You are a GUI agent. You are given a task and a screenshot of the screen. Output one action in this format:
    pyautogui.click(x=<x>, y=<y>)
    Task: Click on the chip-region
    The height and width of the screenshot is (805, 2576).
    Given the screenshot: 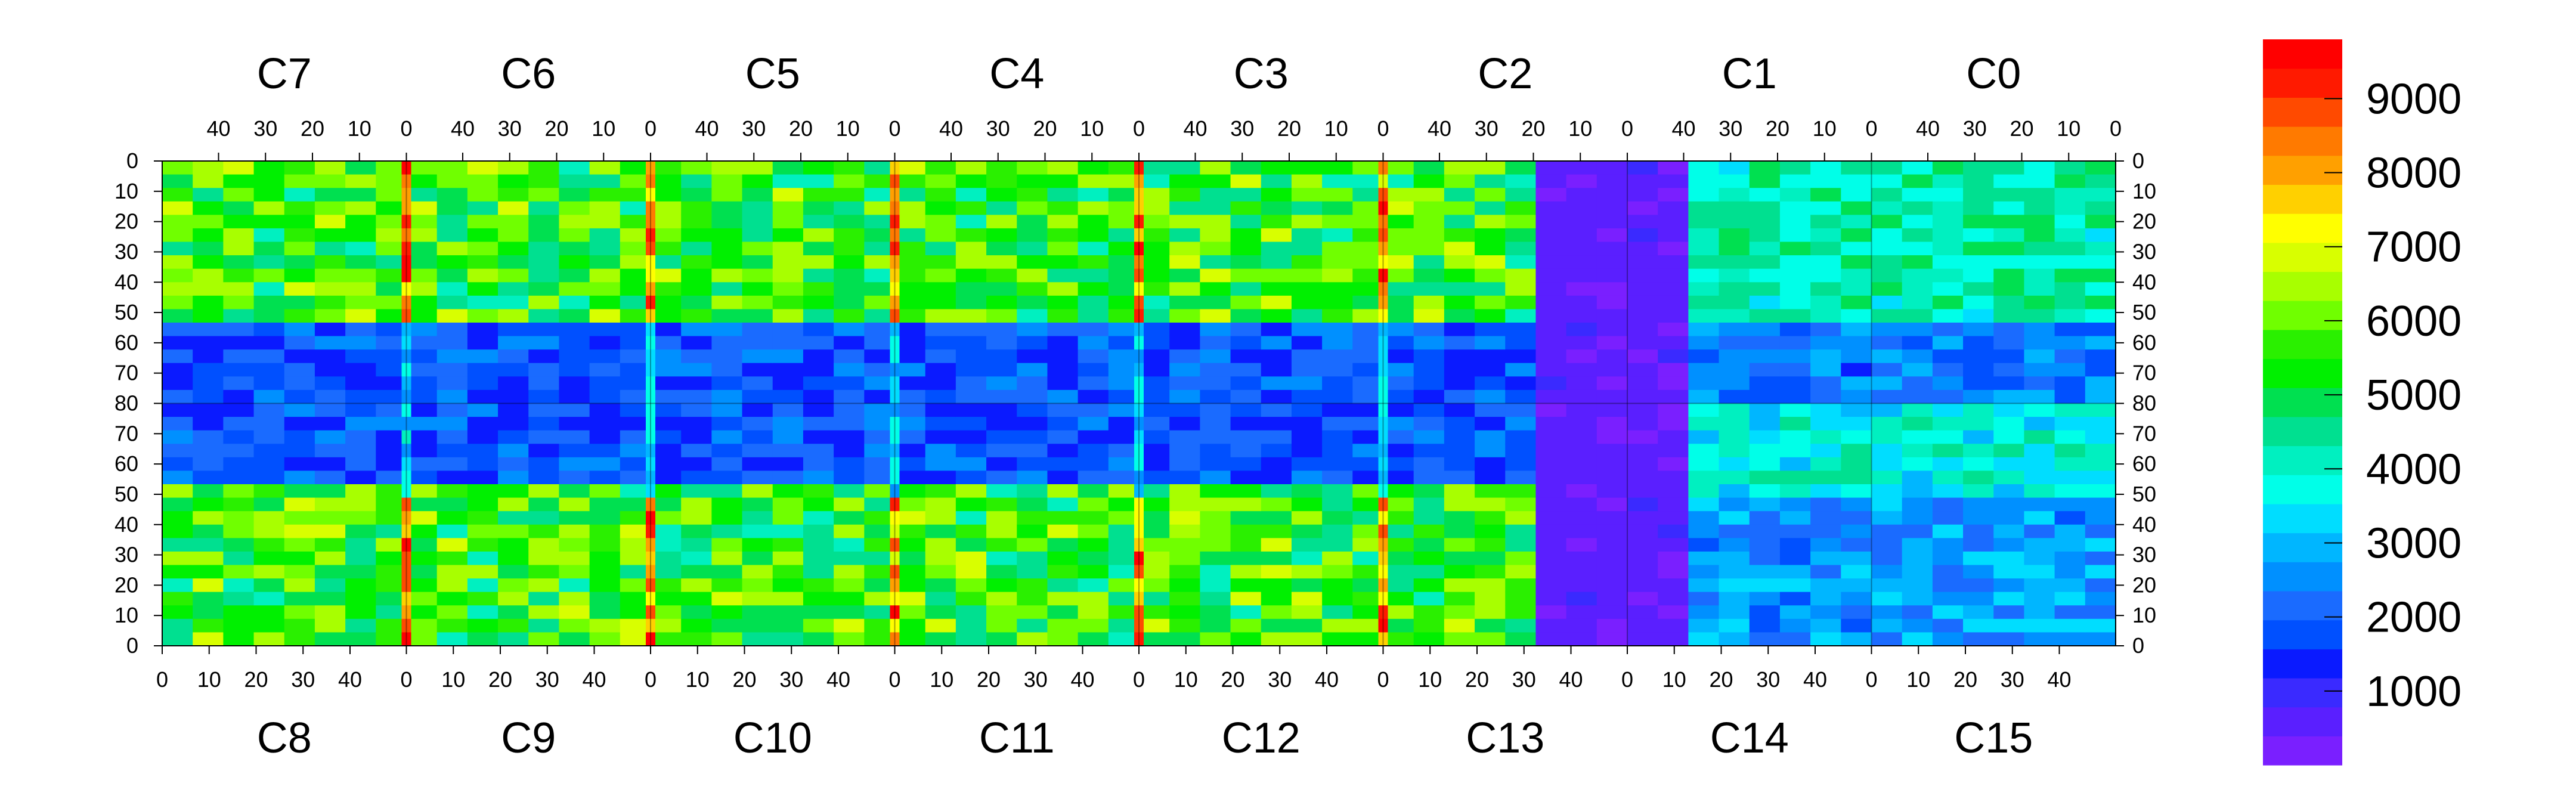 What is the action you would take?
    pyautogui.click(x=1993, y=524)
    